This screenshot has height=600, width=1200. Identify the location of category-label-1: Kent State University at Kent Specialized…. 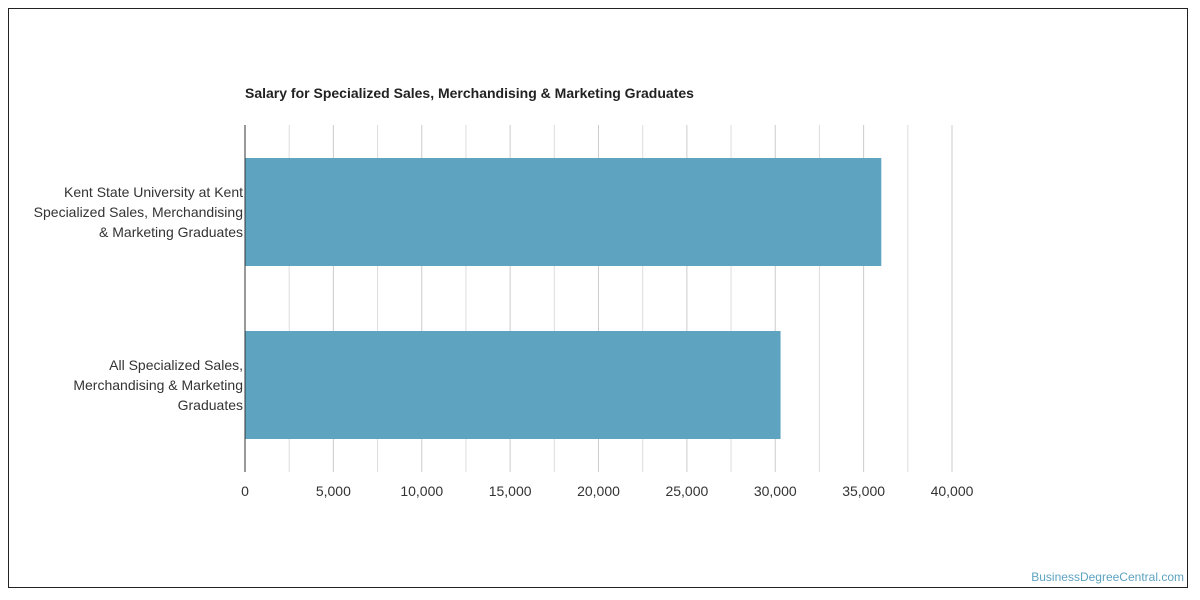
(124, 212).